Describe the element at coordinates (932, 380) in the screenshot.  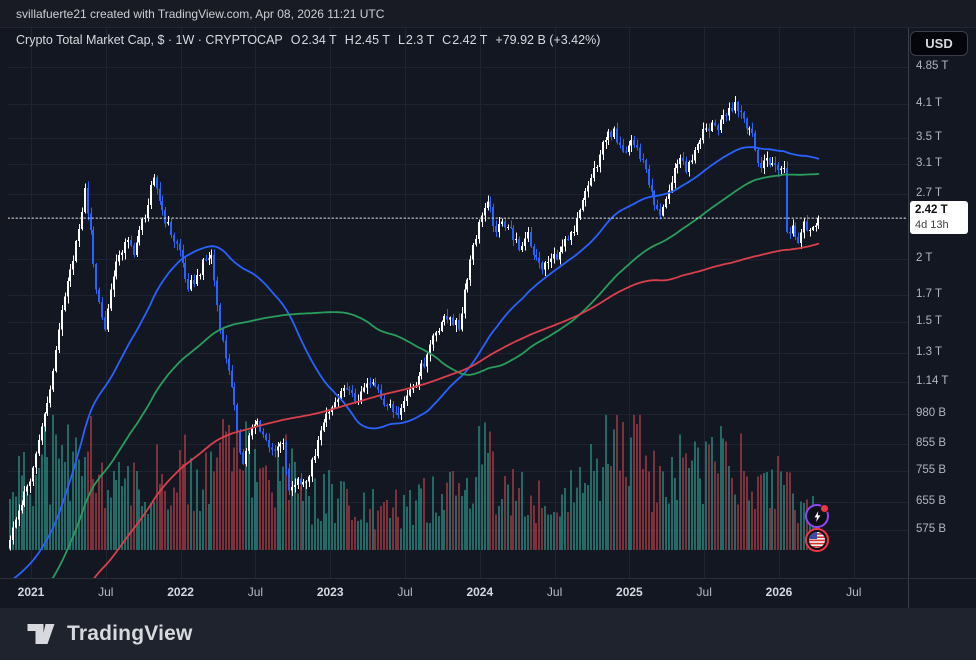
I see `price-axis-label: 1.14 T` at that location.